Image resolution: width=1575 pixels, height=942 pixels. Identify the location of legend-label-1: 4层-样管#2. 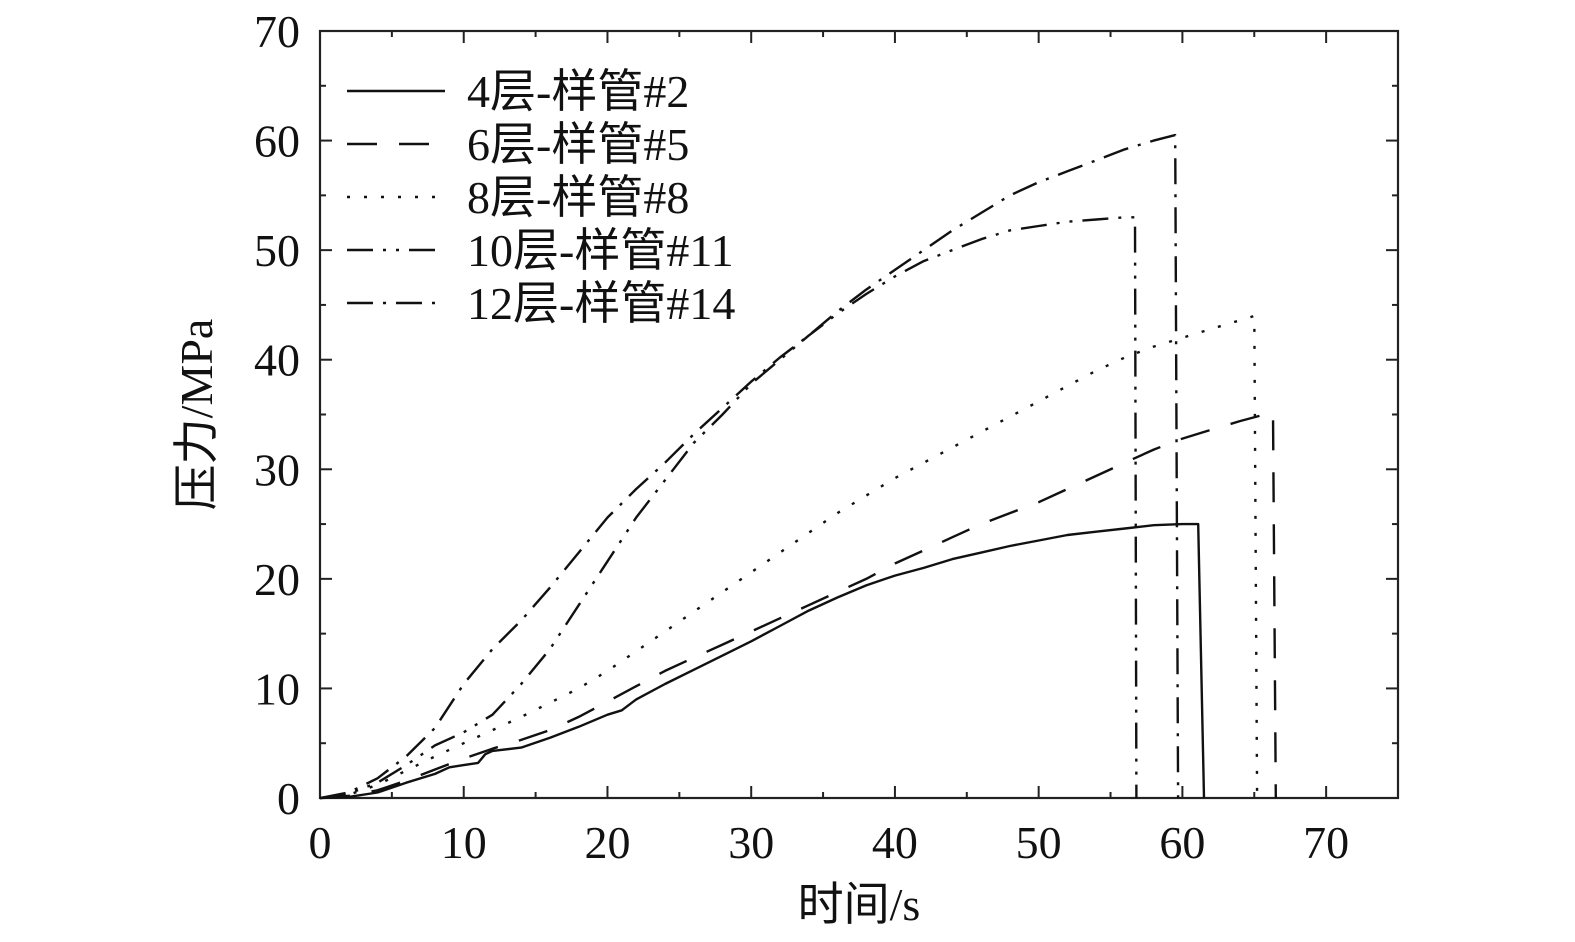
(578, 91).